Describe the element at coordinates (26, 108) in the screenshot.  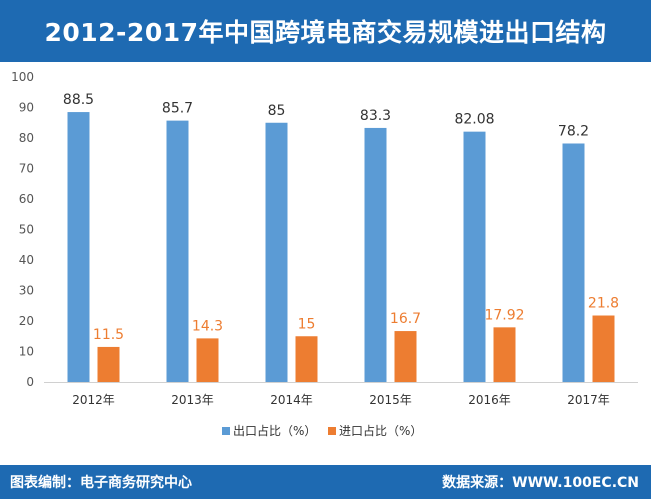
I see `y-tick-label: 90` at that location.